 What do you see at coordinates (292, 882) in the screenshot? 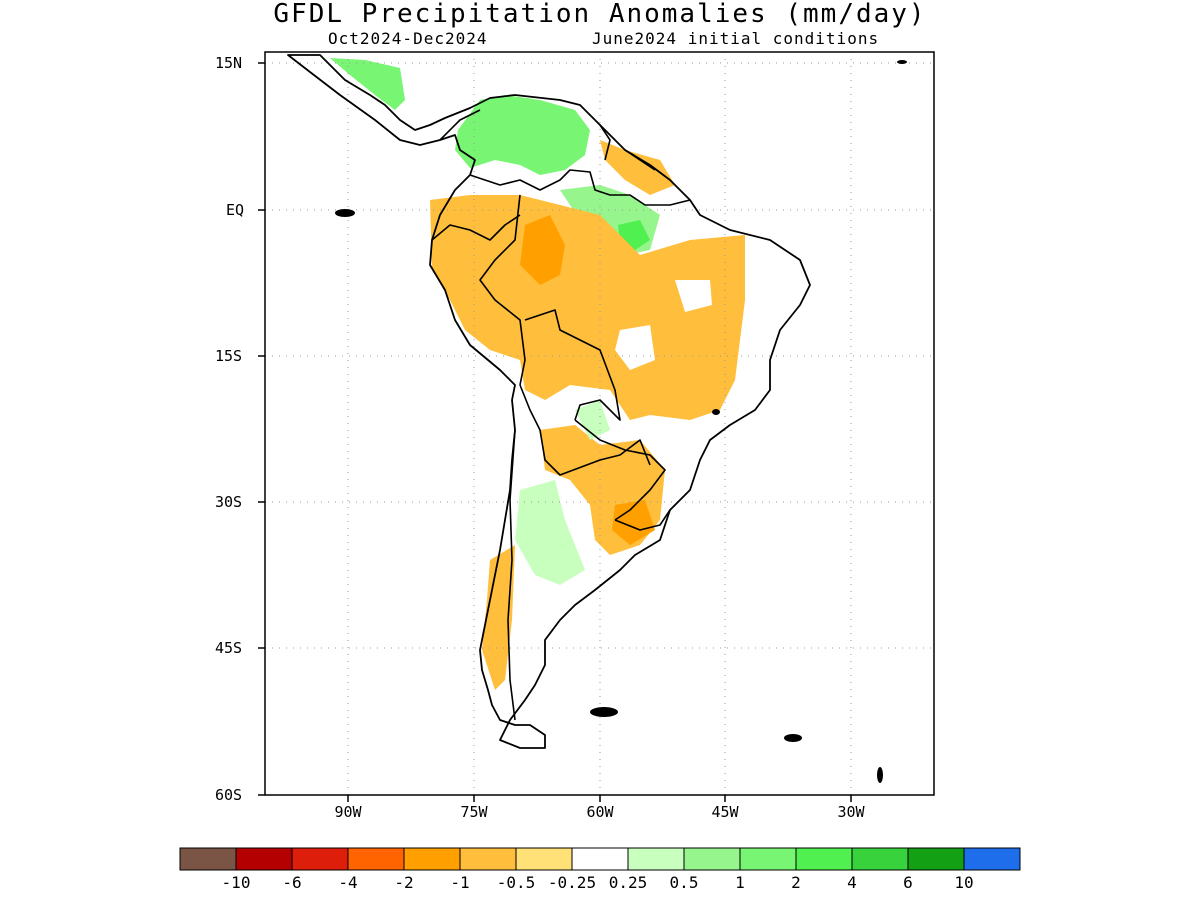
I see `colorbar-label: -6` at bounding box center [292, 882].